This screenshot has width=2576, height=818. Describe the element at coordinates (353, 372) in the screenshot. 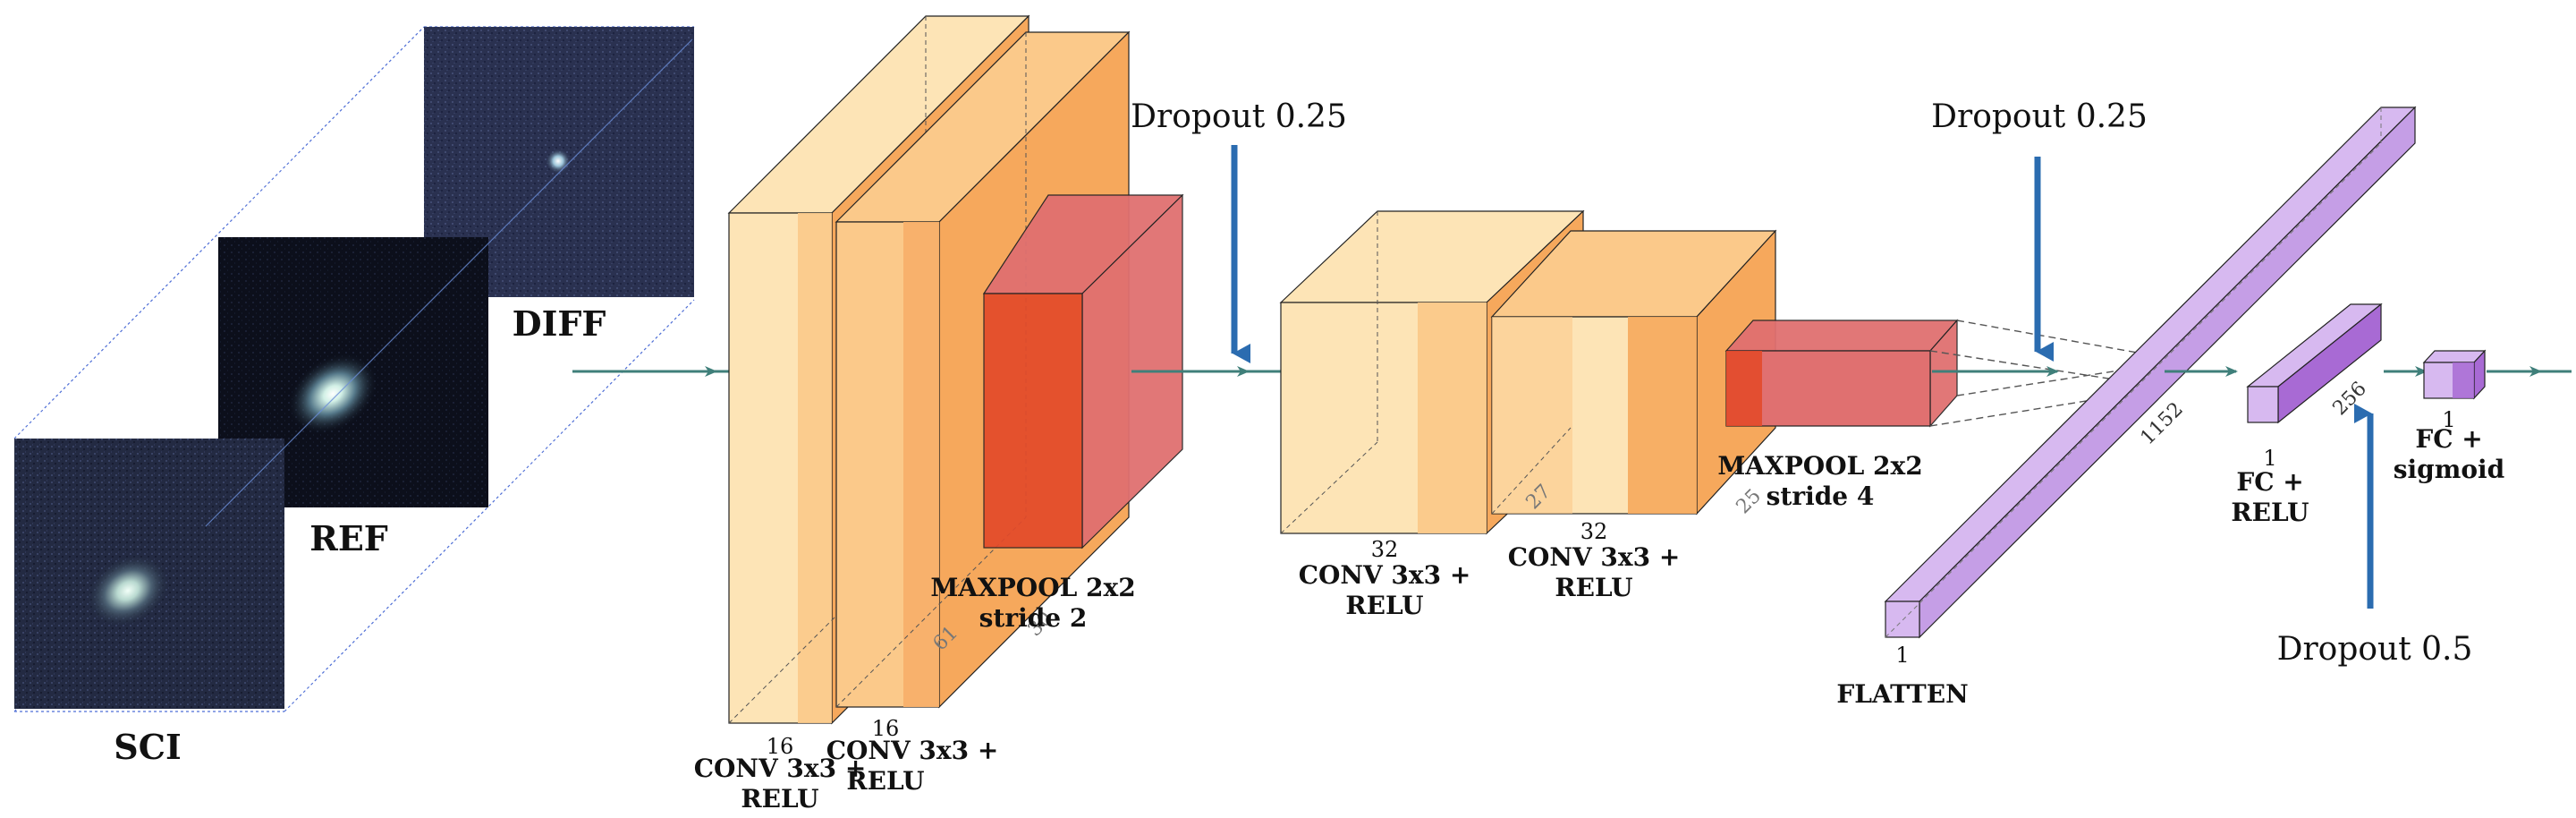

I see `ref-image` at that location.